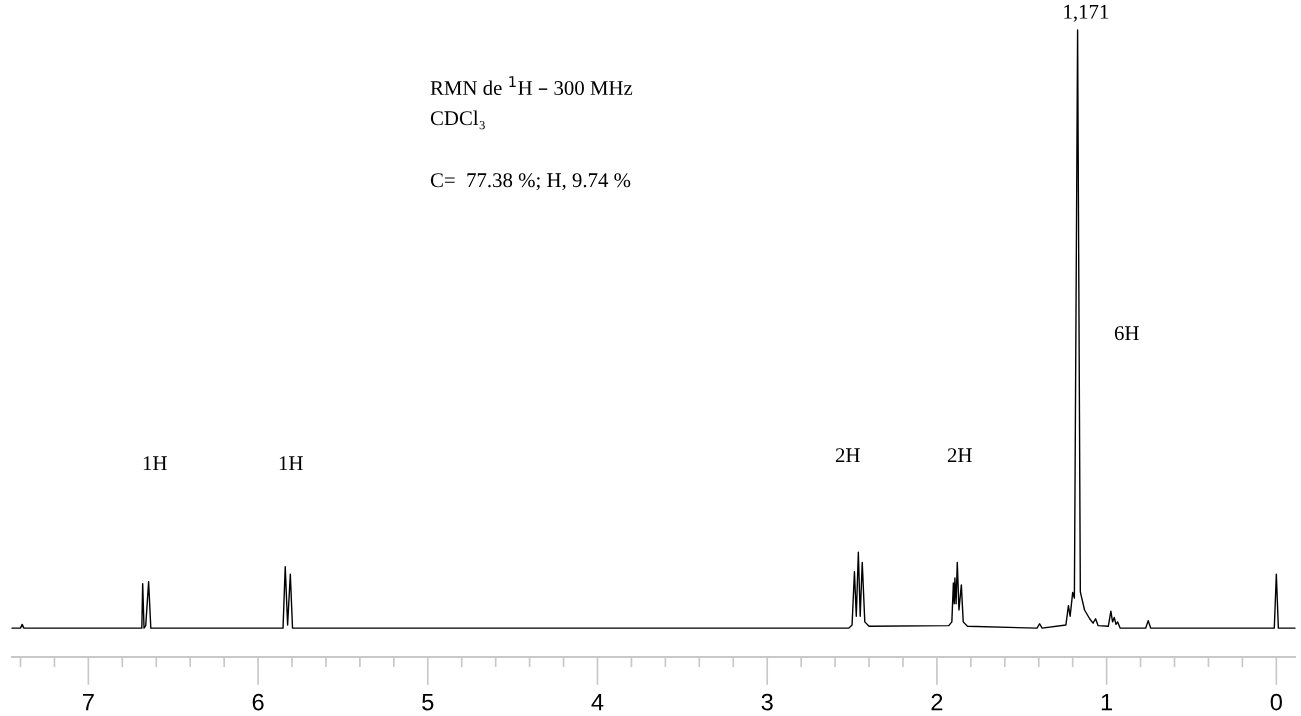 The image size is (1301, 716). What do you see at coordinates (1107, 702) in the screenshot?
I see `x-tick-label: 1` at bounding box center [1107, 702].